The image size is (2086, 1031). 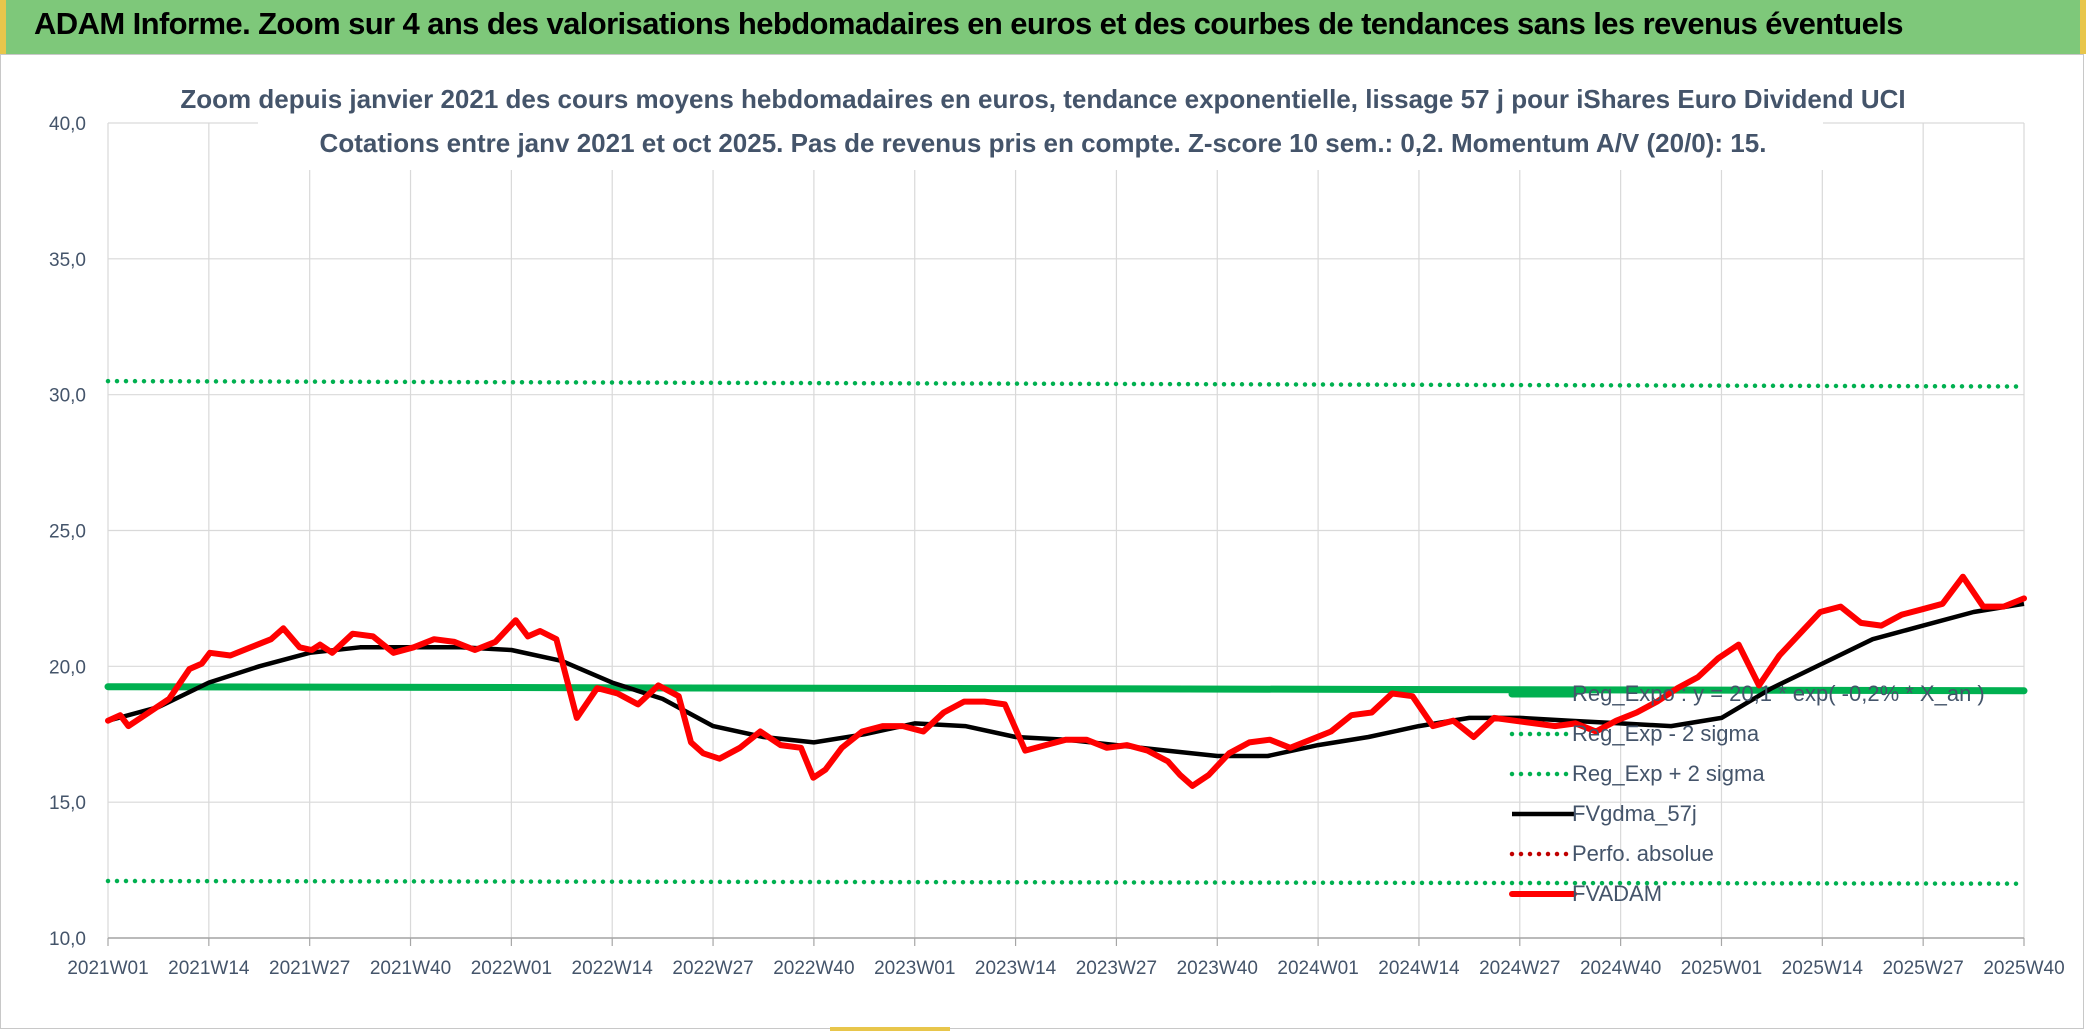 I want to click on x-tick-label: 2025W14, so click(x=1823, y=968).